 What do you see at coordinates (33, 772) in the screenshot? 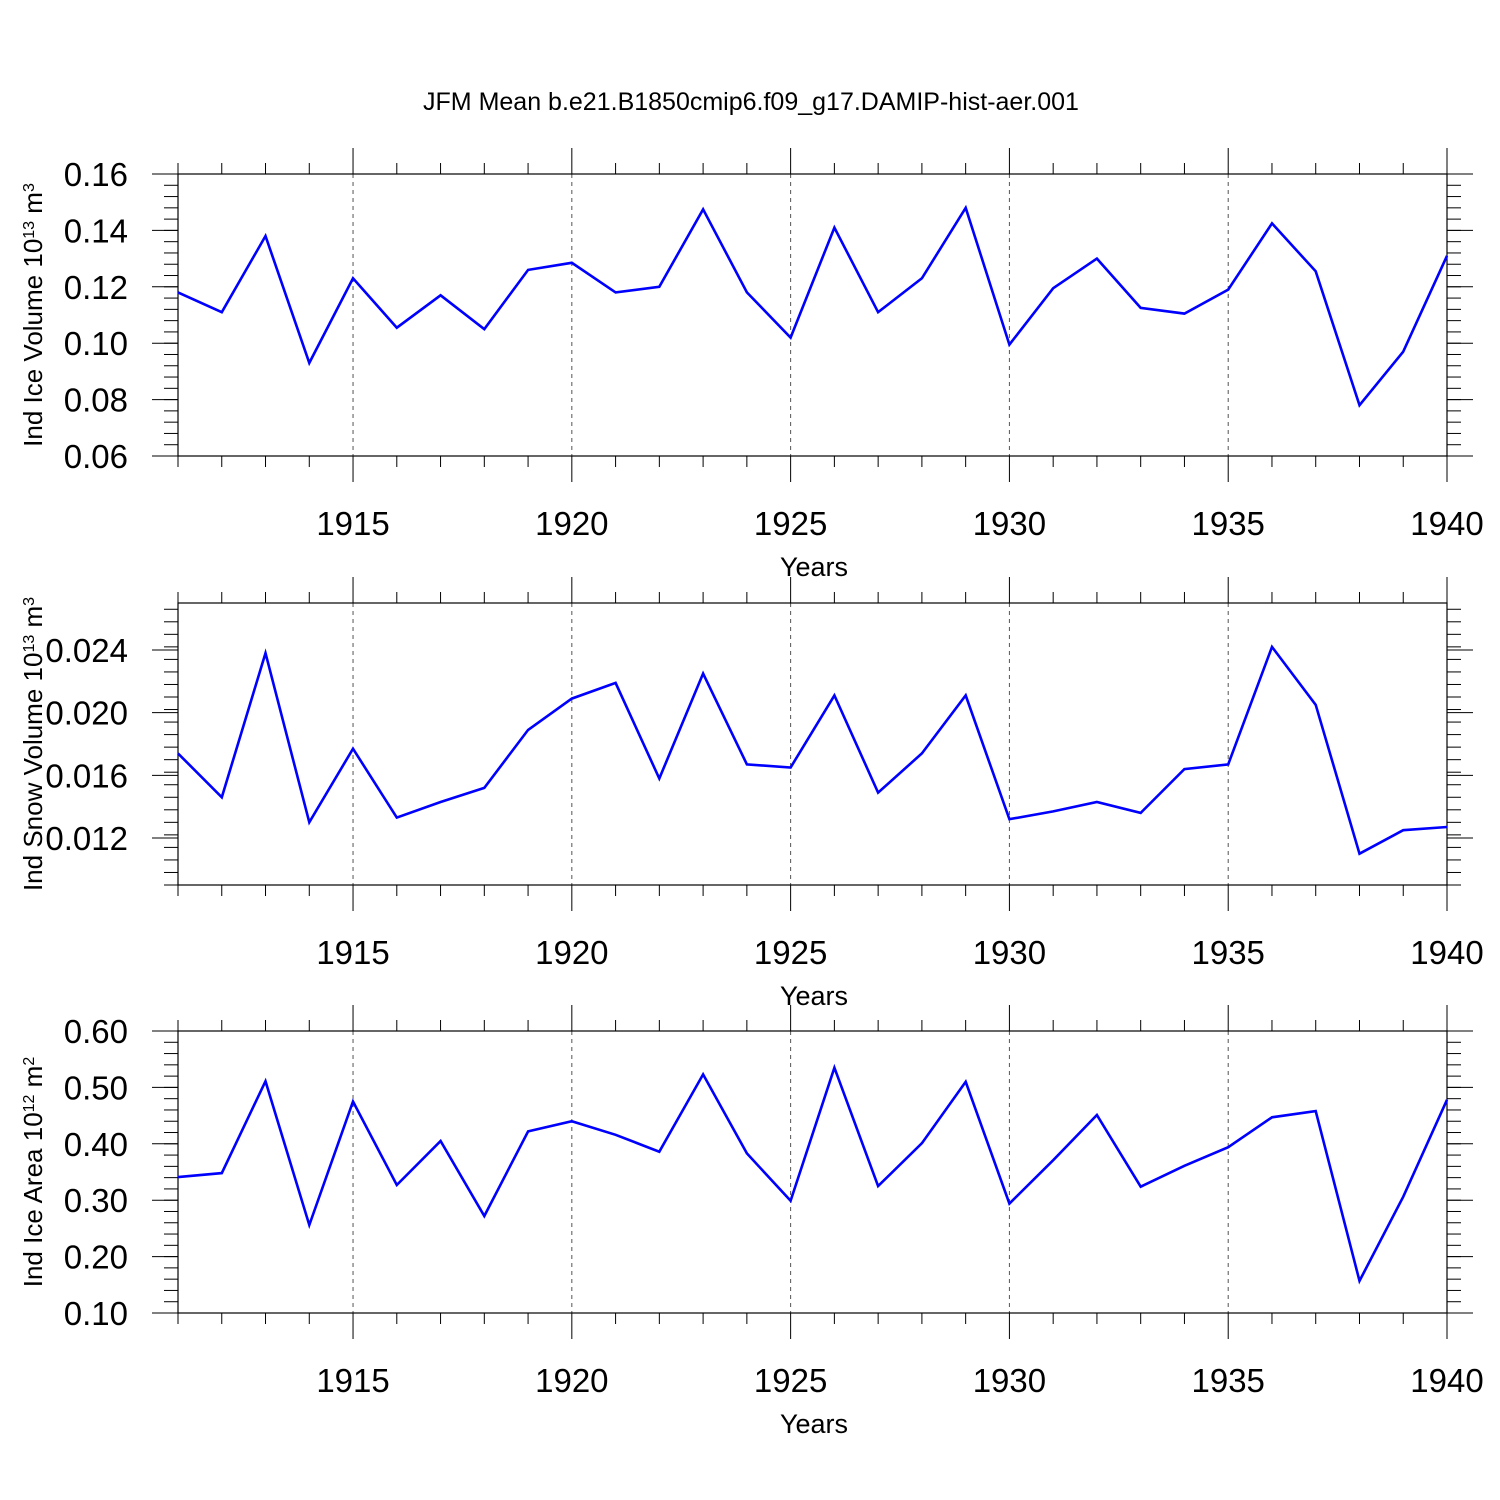
I see `y-axis-label-part: Ind Snow Volume 10` at bounding box center [33, 772].